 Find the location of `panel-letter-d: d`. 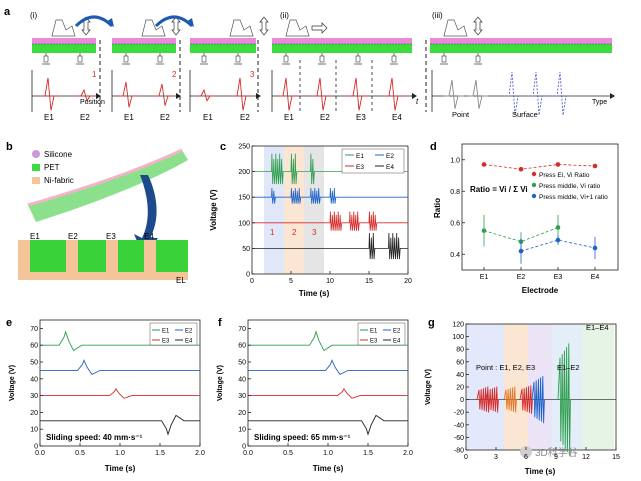

panel-letter-d: d is located at coordinates (433, 147).